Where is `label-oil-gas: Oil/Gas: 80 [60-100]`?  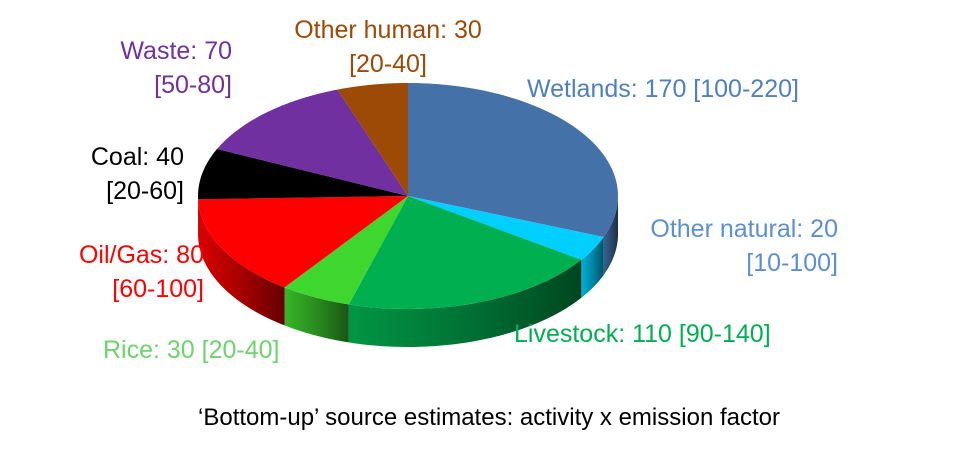
label-oil-gas: Oil/Gas: 80 [60-100] is located at coordinates (141, 272).